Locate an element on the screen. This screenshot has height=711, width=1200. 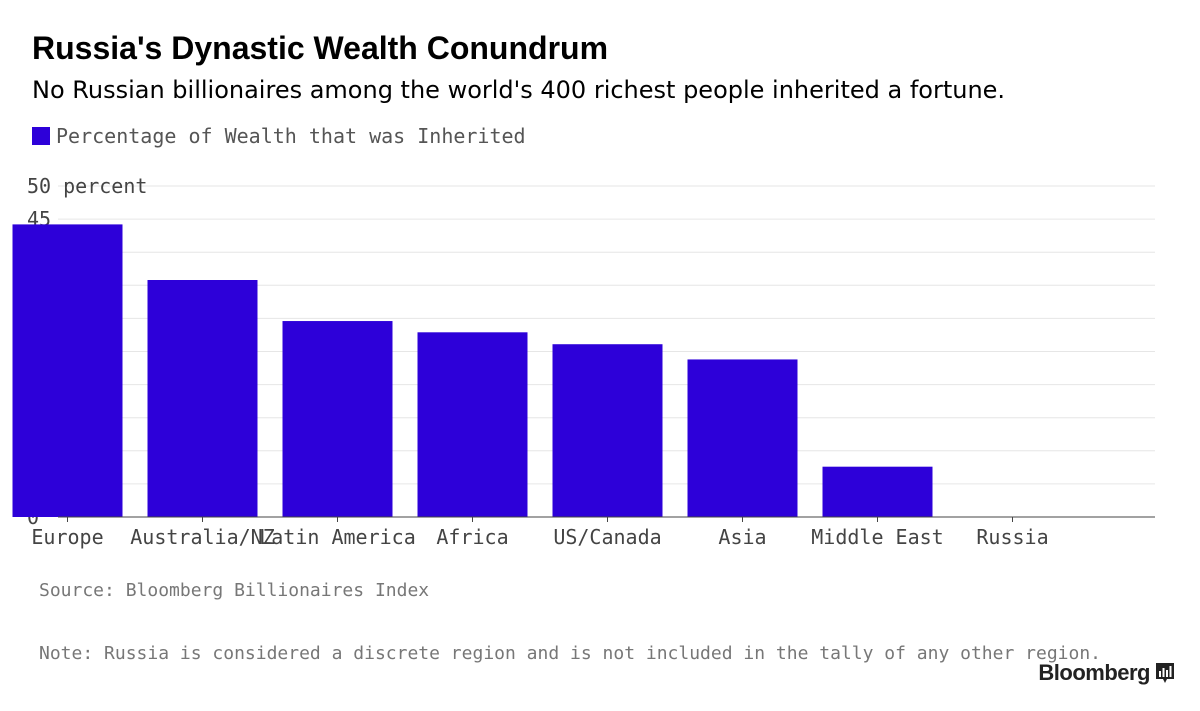
chart-title: Russia's Dynastic Wealth Conundrum is located at coordinates (320, 48).